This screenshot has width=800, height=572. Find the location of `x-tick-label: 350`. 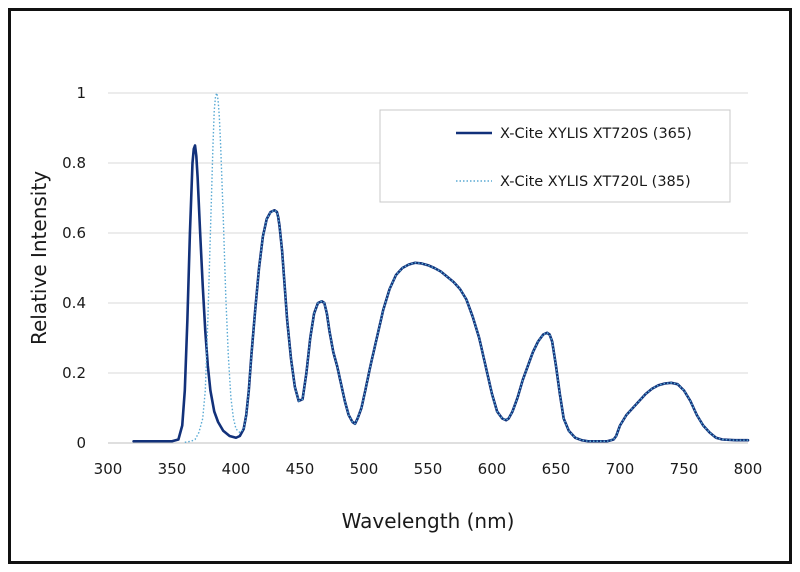

x-tick-label: 350 is located at coordinates (172, 469).